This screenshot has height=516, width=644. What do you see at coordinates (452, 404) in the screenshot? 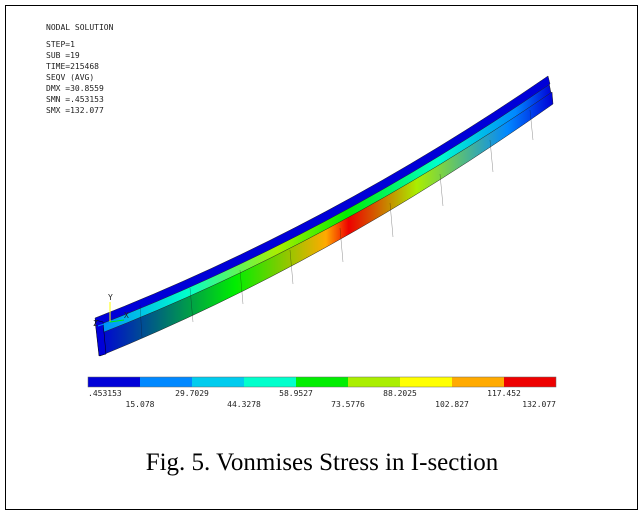
I see `legend-label: 102.827` at bounding box center [452, 404].